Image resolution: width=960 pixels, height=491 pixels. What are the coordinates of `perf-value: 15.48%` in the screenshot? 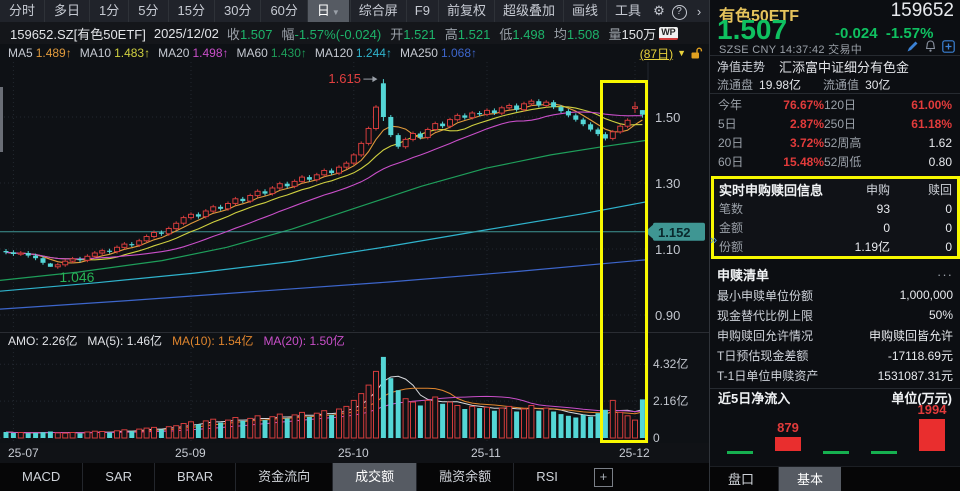 It's located at (803, 161).